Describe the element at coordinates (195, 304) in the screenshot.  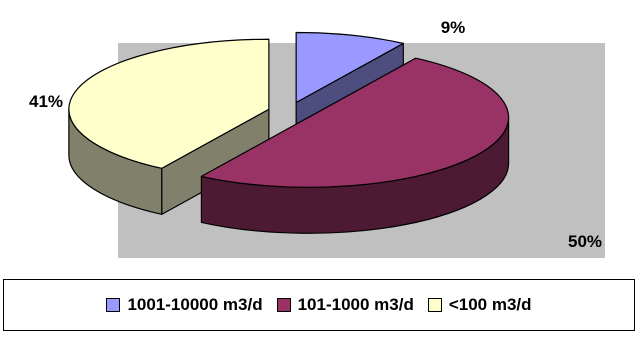
I see `legend-label-1001-10000: 1001-10000 m3/d` at that location.